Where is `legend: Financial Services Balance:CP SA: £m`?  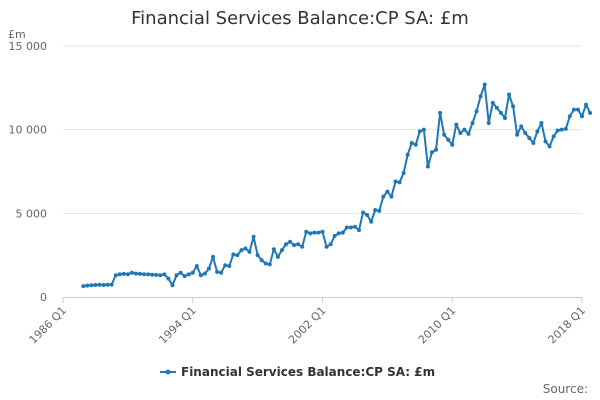
legend: Financial Services Balance:CP SA: £m is located at coordinates (297, 372).